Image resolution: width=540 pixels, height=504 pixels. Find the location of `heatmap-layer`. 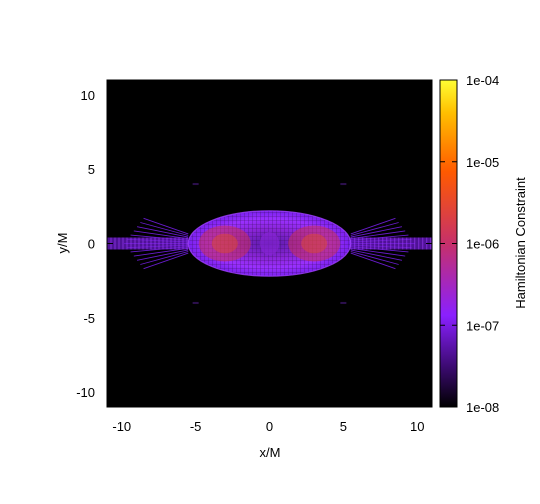

heatmap-layer is located at coordinates (269, 243).